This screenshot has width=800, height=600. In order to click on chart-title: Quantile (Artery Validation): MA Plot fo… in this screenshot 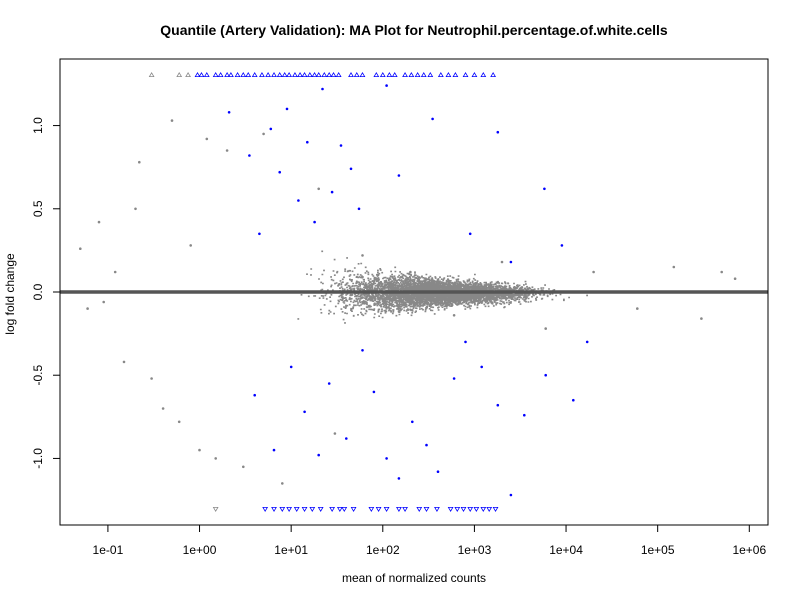, I will do `click(414, 30)`.